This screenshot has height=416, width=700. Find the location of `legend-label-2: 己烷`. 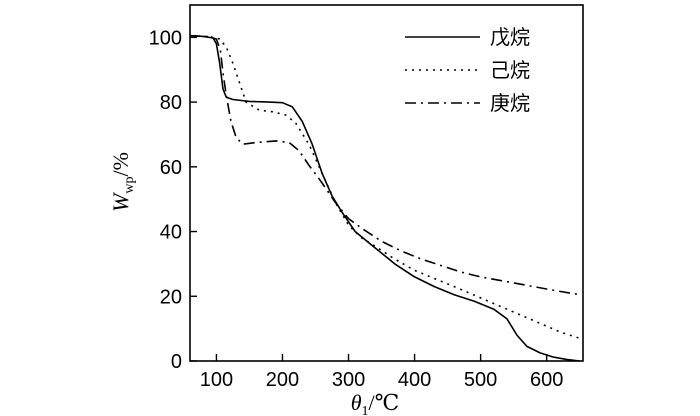

legend-label-2: 己烷 is located at coordinates (510, 70).